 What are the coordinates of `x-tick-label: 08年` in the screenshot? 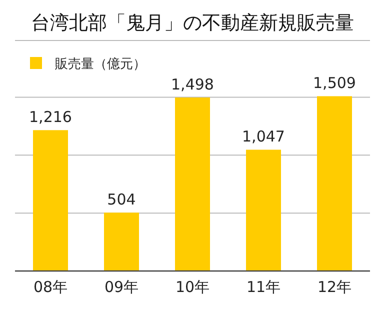 It's located at (50, 287).